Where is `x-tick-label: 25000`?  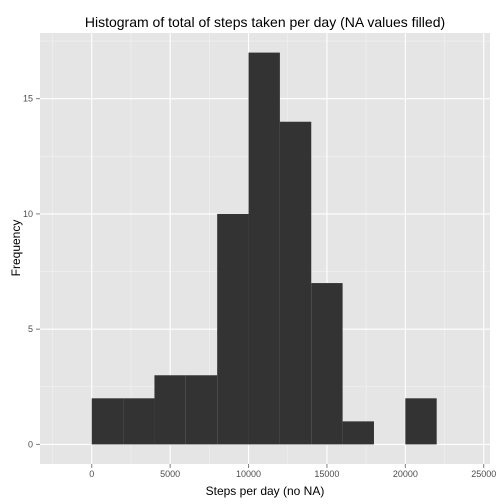 x-tick-label: 25000 is located at coordinates (483, 474).